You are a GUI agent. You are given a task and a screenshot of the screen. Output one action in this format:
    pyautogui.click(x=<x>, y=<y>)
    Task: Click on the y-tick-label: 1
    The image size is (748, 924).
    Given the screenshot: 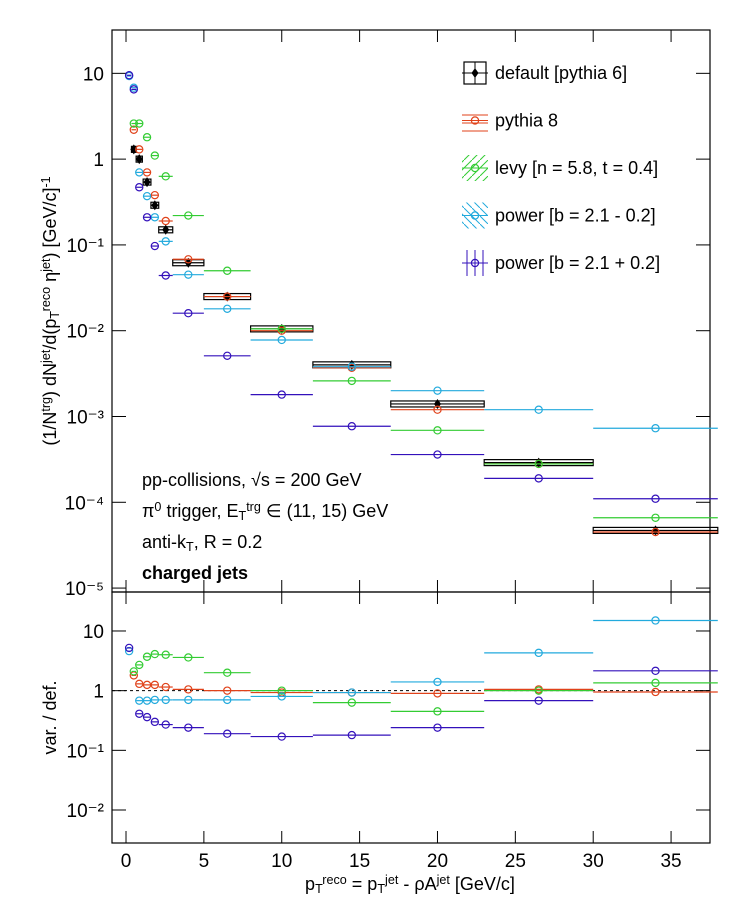 What is the action you would take?
    pyautogui.click(x=98, y=692)
    